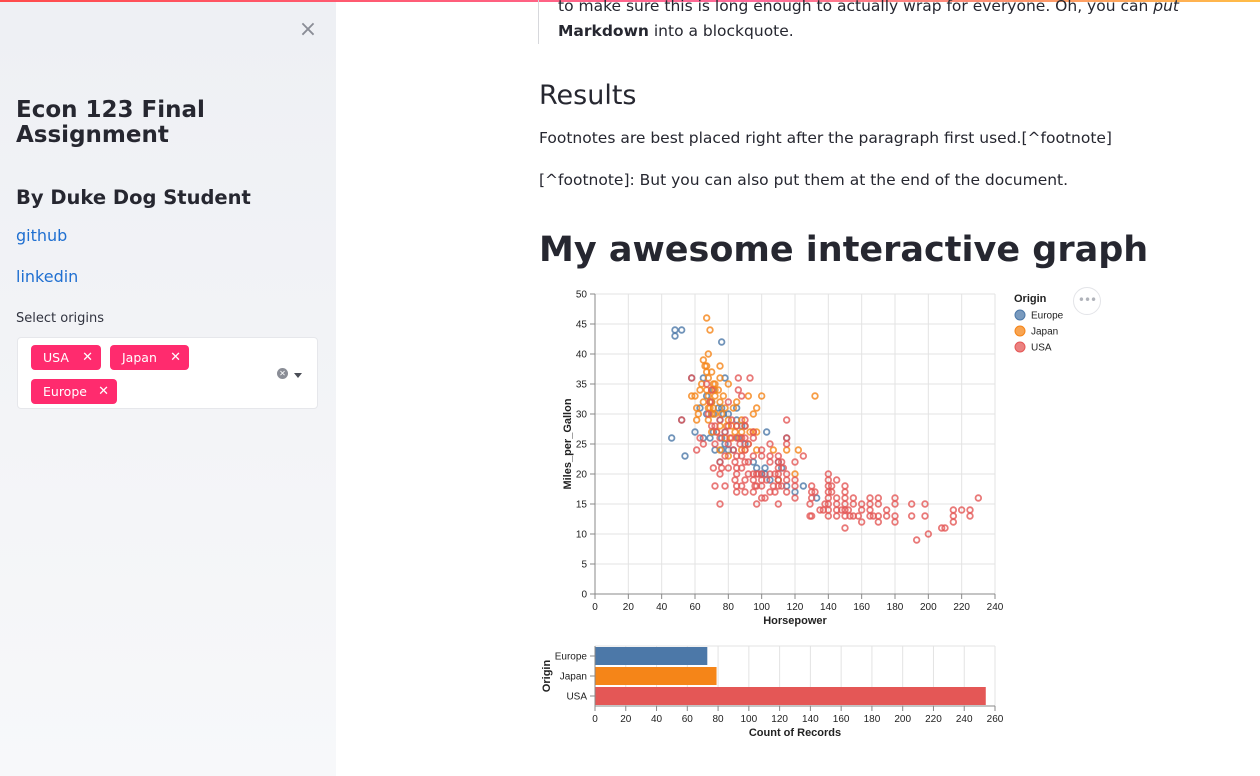  What do you see at coordinates (282, 373) in the screenshot?
I see `clear-all-icon: ✕` at bounding box center [282, 373].